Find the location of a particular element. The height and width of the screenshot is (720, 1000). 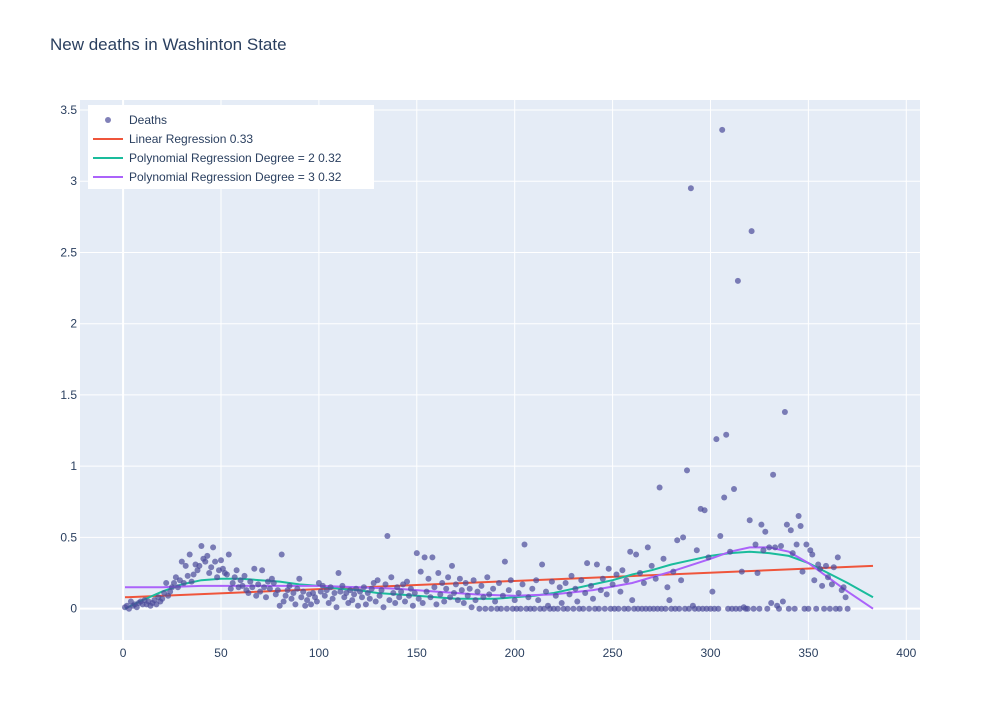

legend-label: Deaths is located at coordinates (148, 120).